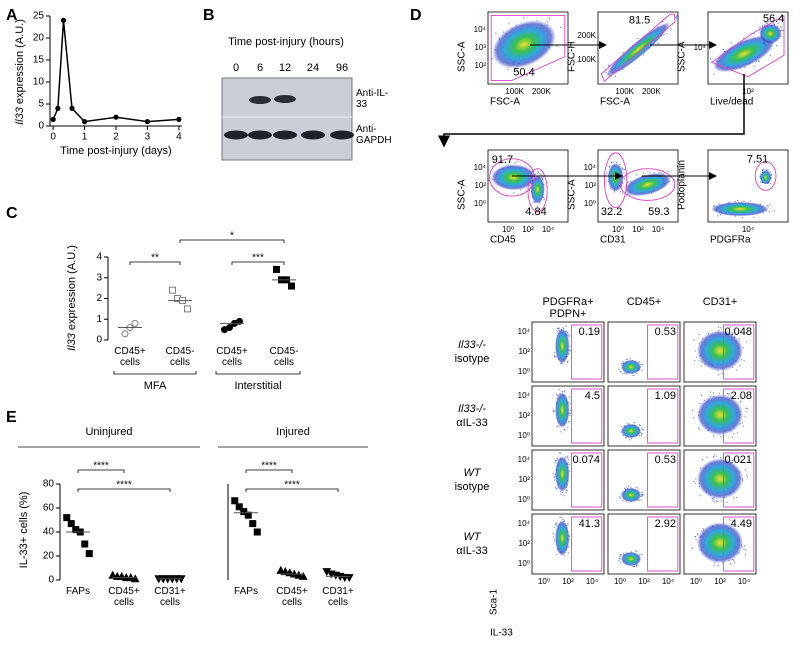 The height and width of the screenshot is (646, 800). Describe the element at coordinates (108, 432) in the screenshot. I see `panel-title: Uninjured` at that location.